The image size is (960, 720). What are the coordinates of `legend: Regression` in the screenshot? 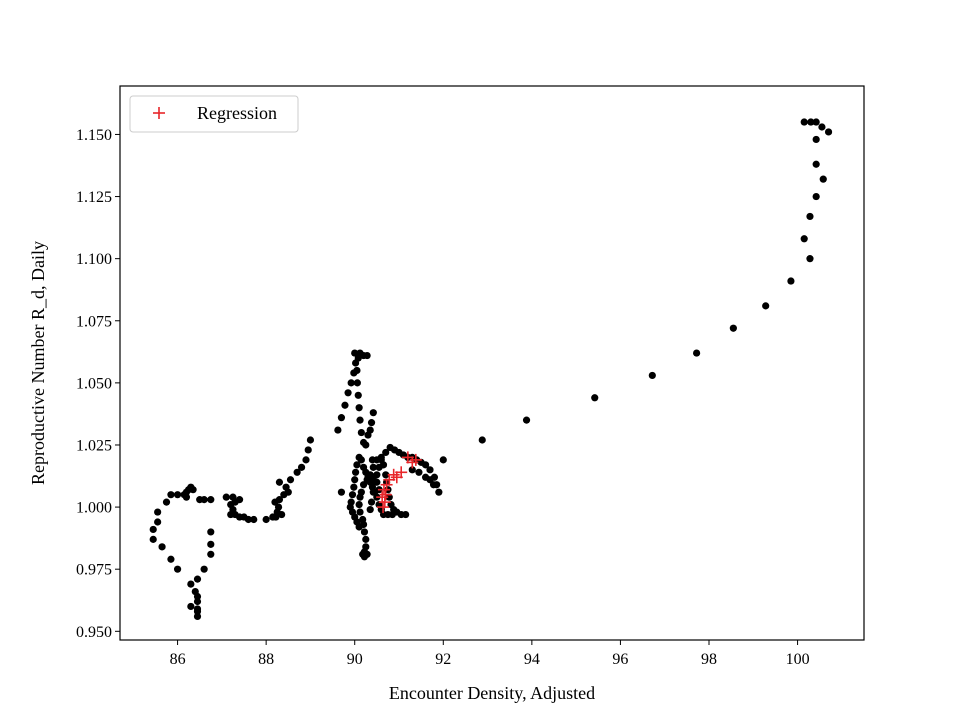 It's located at (214, 114).